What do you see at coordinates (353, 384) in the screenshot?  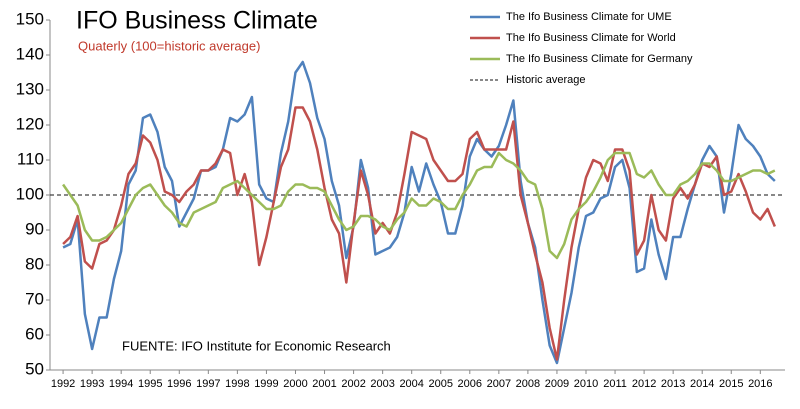 I see `x-tick-label: 2002` at bounding box center [353, 384].